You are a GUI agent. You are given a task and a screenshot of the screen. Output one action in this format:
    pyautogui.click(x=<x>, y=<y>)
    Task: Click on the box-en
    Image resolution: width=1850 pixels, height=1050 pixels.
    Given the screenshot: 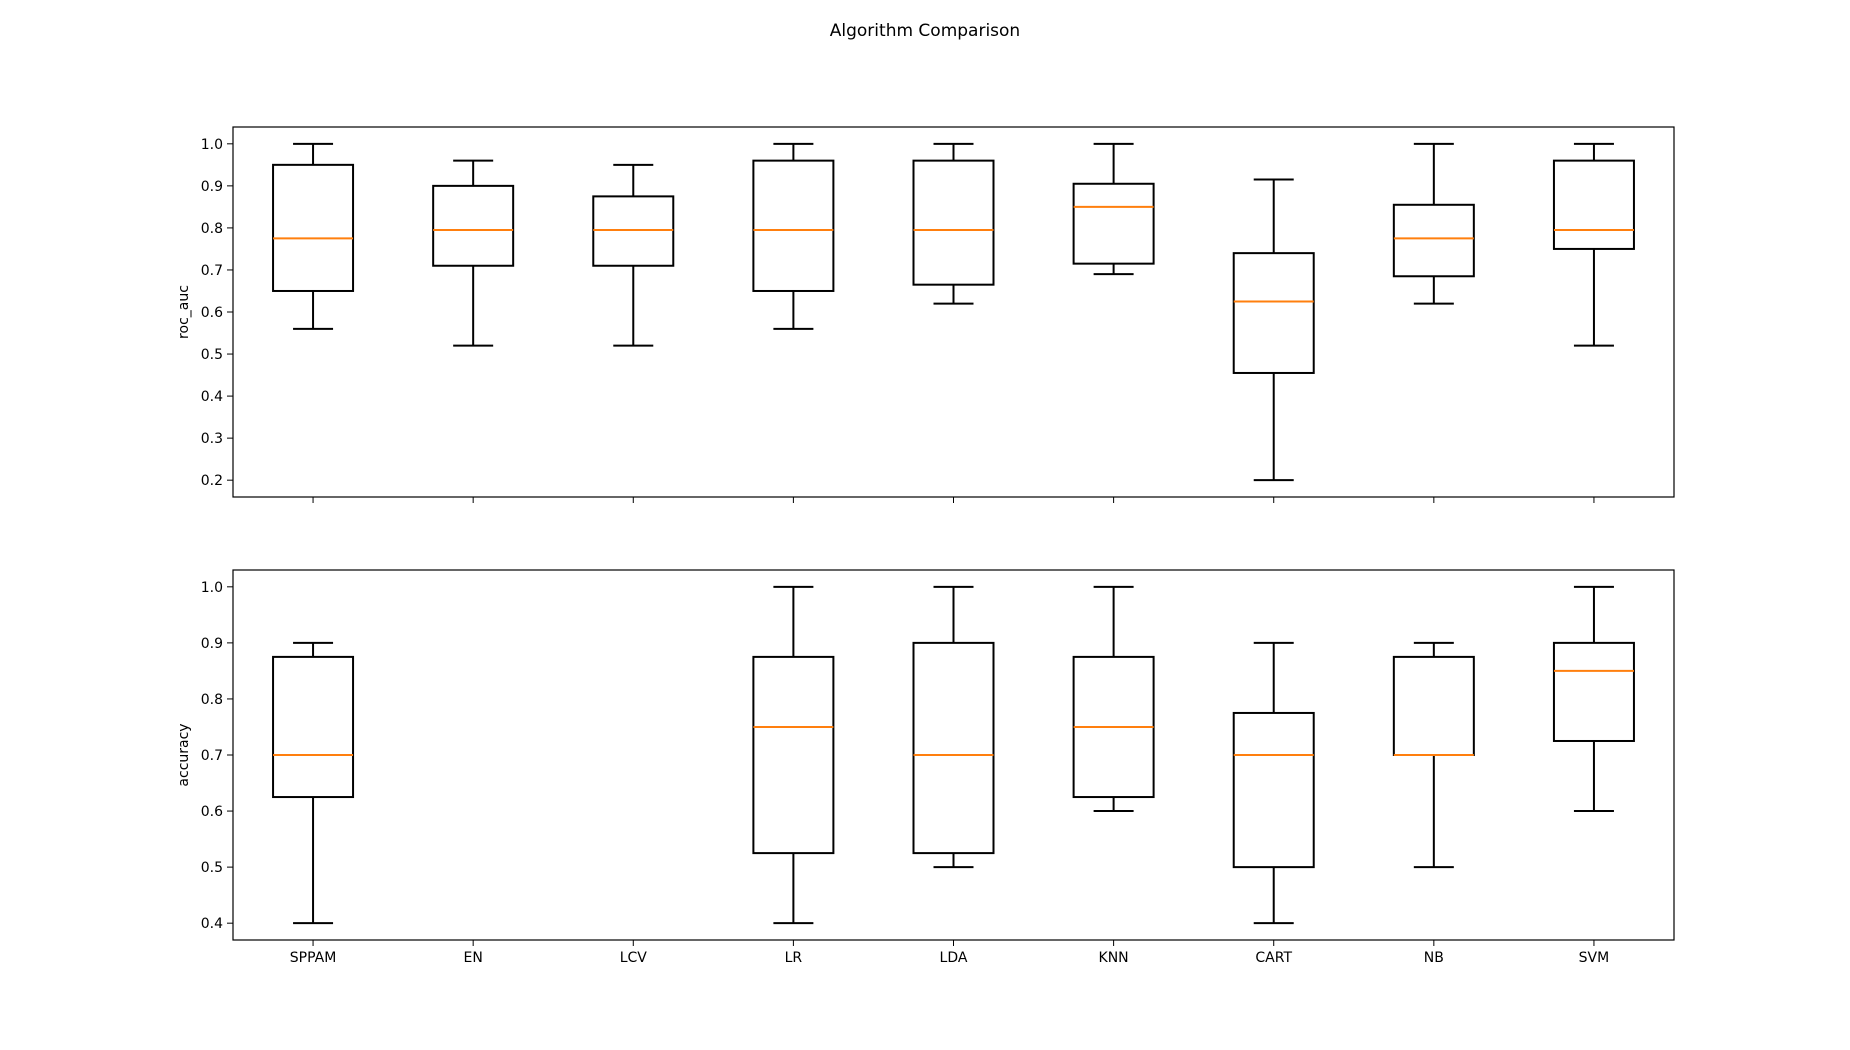 What is the action you would take?
    pyautogui.click(x=473, y=253)
    